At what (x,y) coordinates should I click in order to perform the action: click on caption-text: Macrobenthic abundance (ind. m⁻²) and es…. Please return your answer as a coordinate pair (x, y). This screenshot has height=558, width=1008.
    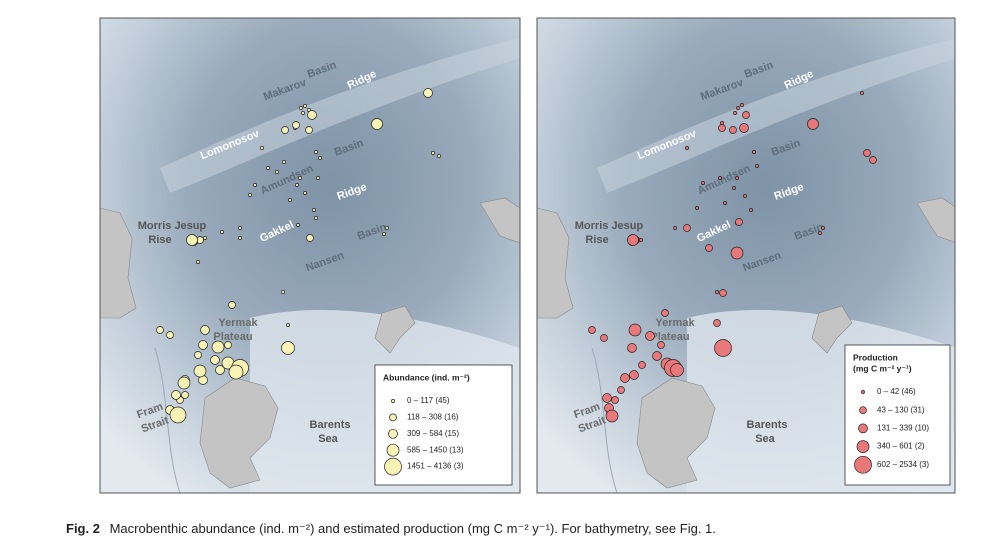
    Looking at the image, I should click on (413, 528).